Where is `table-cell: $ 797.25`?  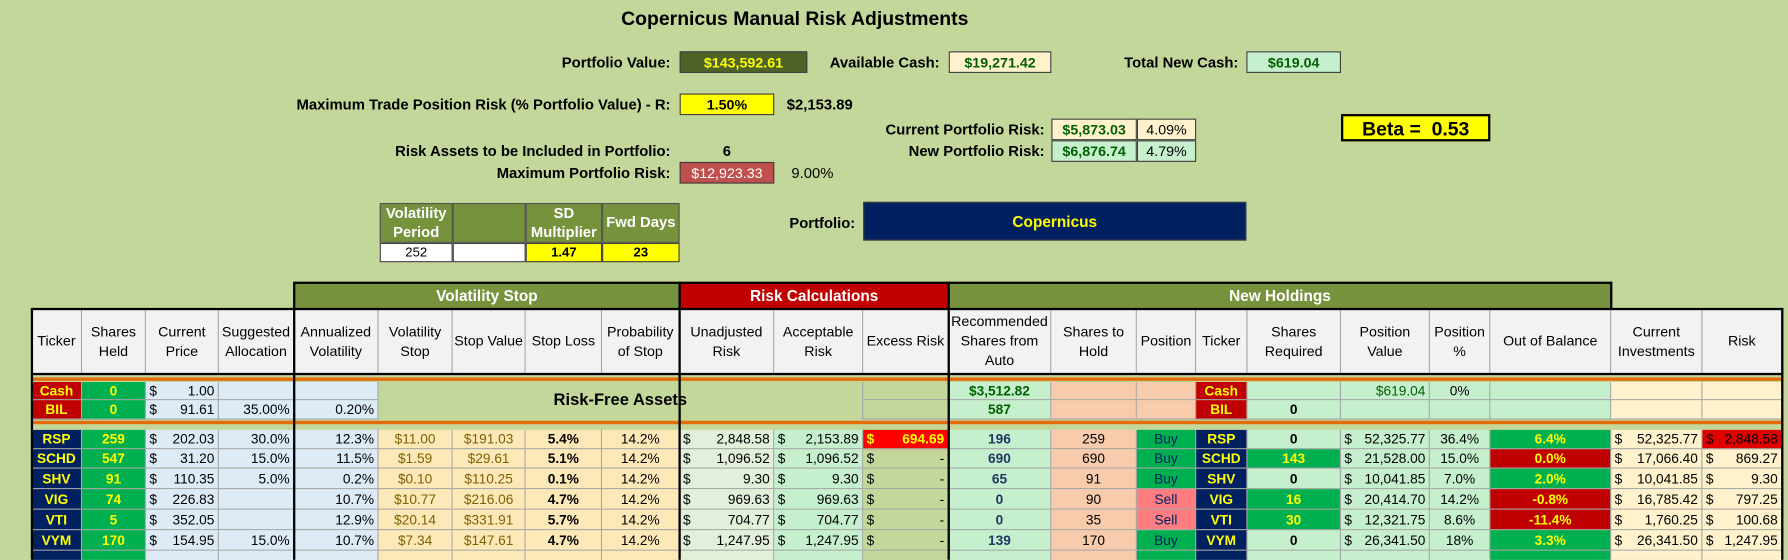 table-cell: $ 797.25 is located at coordinates (1742, 499).